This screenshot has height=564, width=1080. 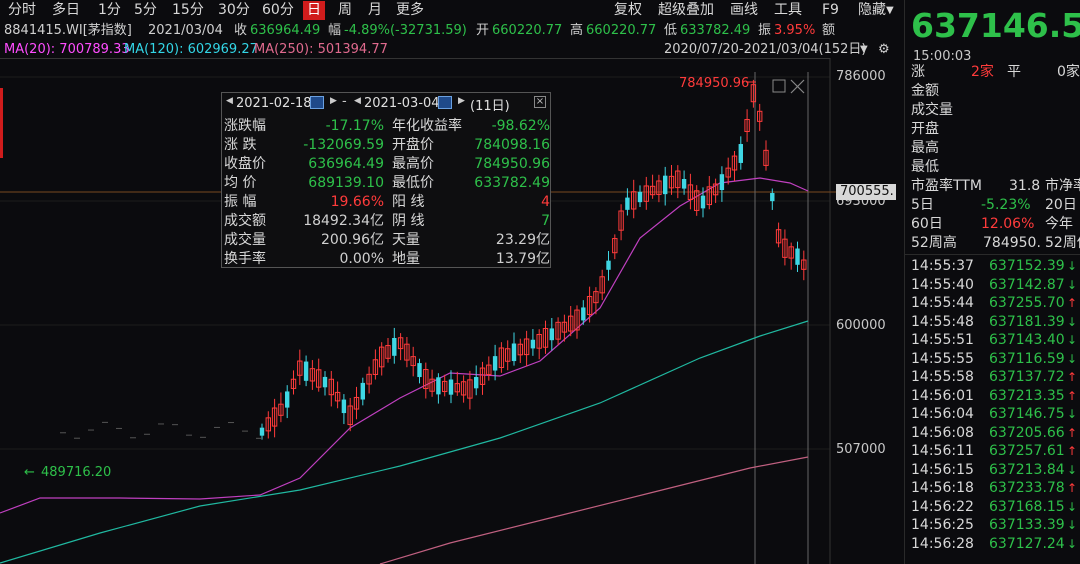 I want to click on tooltip-value: 4, so click(x=545, y=202).